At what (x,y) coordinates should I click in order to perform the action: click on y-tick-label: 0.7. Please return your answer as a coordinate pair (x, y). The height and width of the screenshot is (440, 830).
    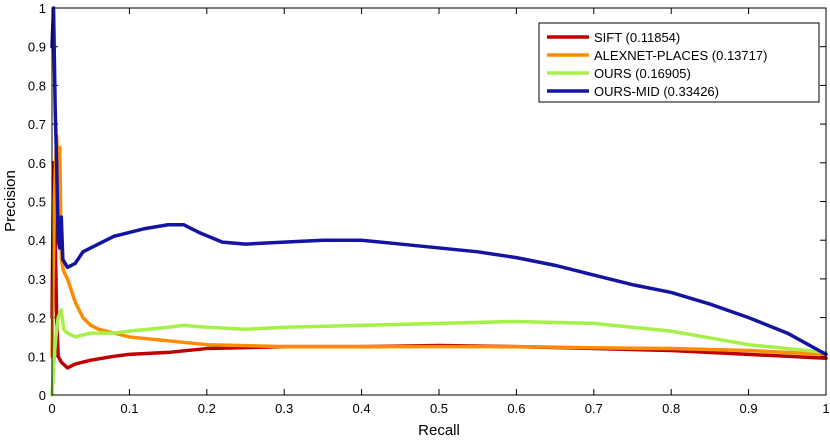
    Looking at the image, I should click on (37, 124).